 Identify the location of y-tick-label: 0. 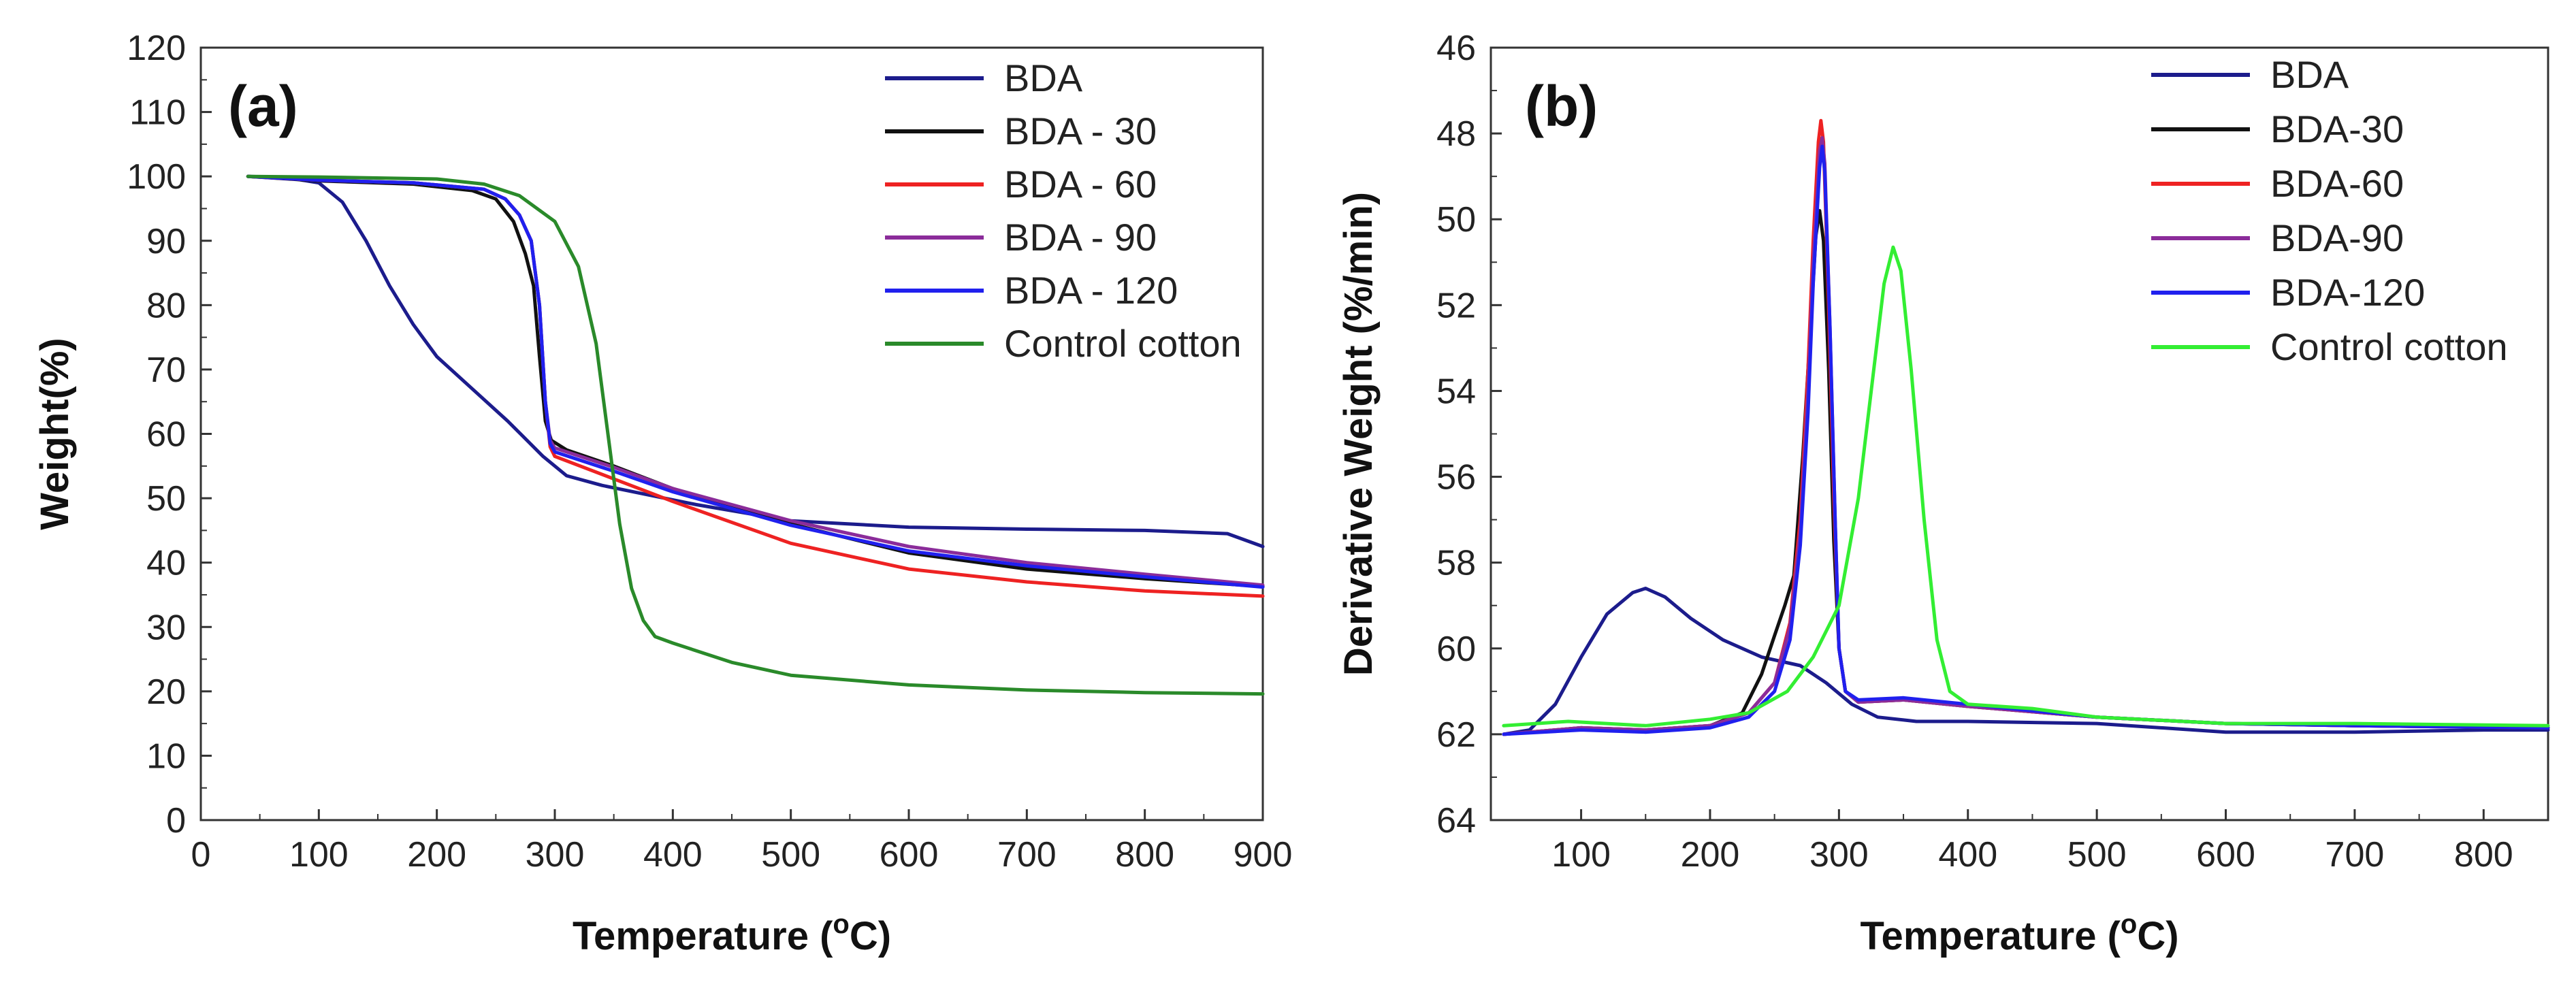
(176, 821).